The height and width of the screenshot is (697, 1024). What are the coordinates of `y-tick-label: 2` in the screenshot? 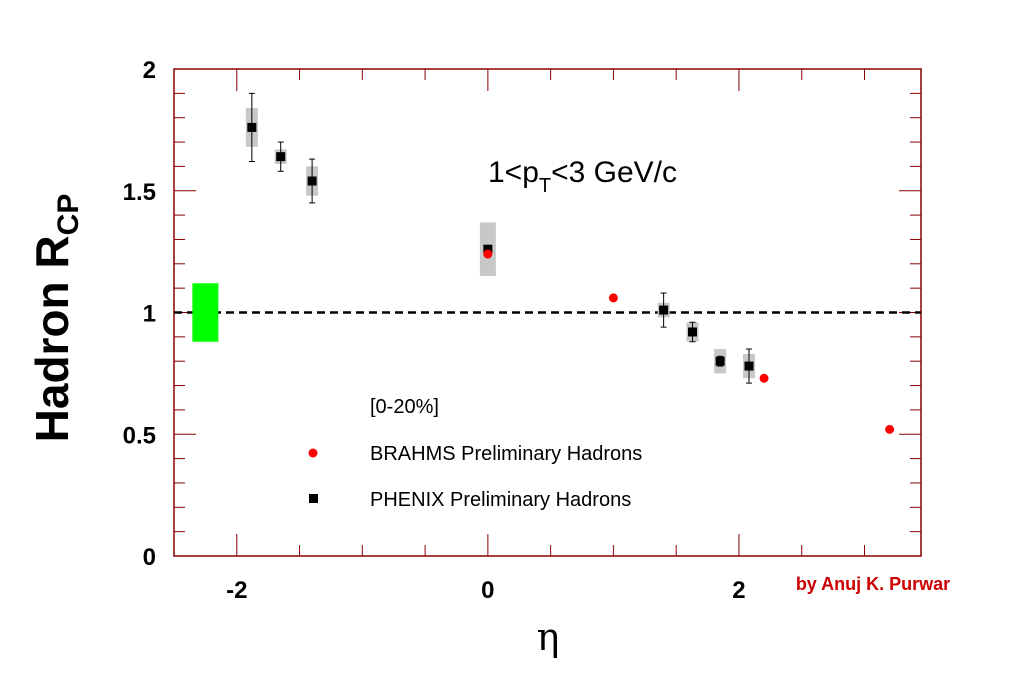 It's located at (149, 70).